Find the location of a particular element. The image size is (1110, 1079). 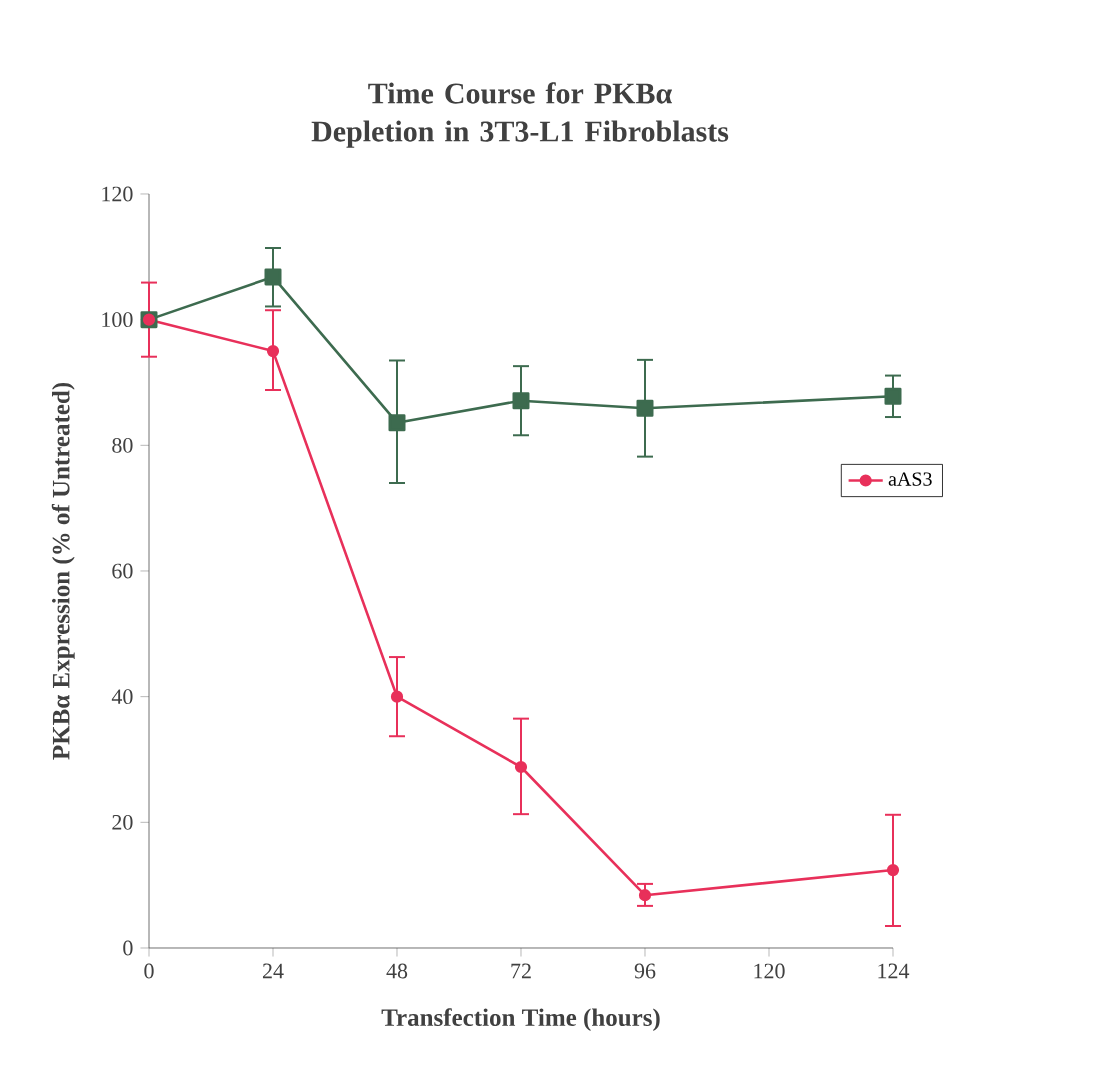

x-tick-label: 96 is located at coordinates (645, 971).